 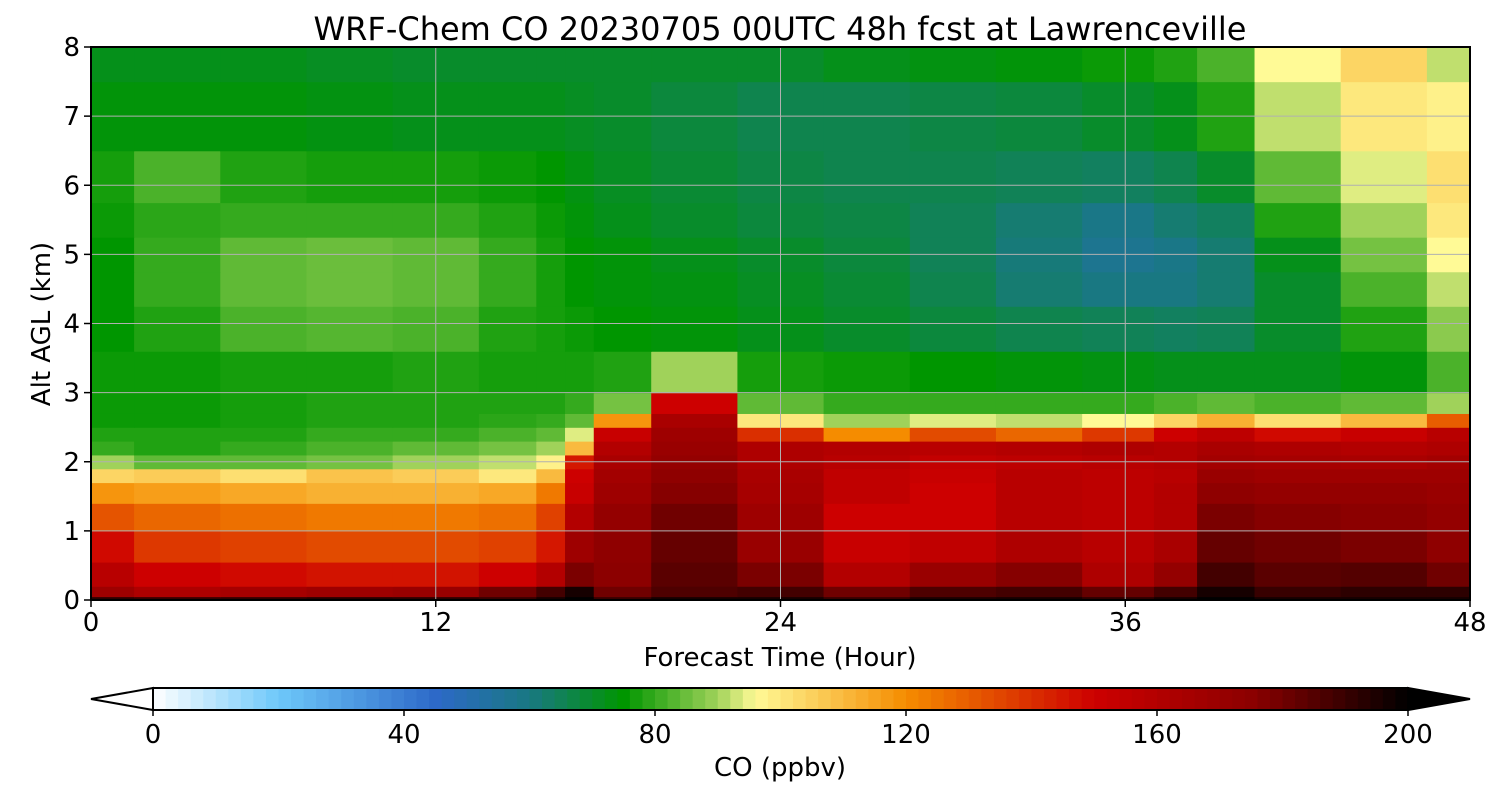 What do you see at coordinates (71, 601) in the screenshot?
I see `y-tick-label: 0` at bounding box center [71, 601].